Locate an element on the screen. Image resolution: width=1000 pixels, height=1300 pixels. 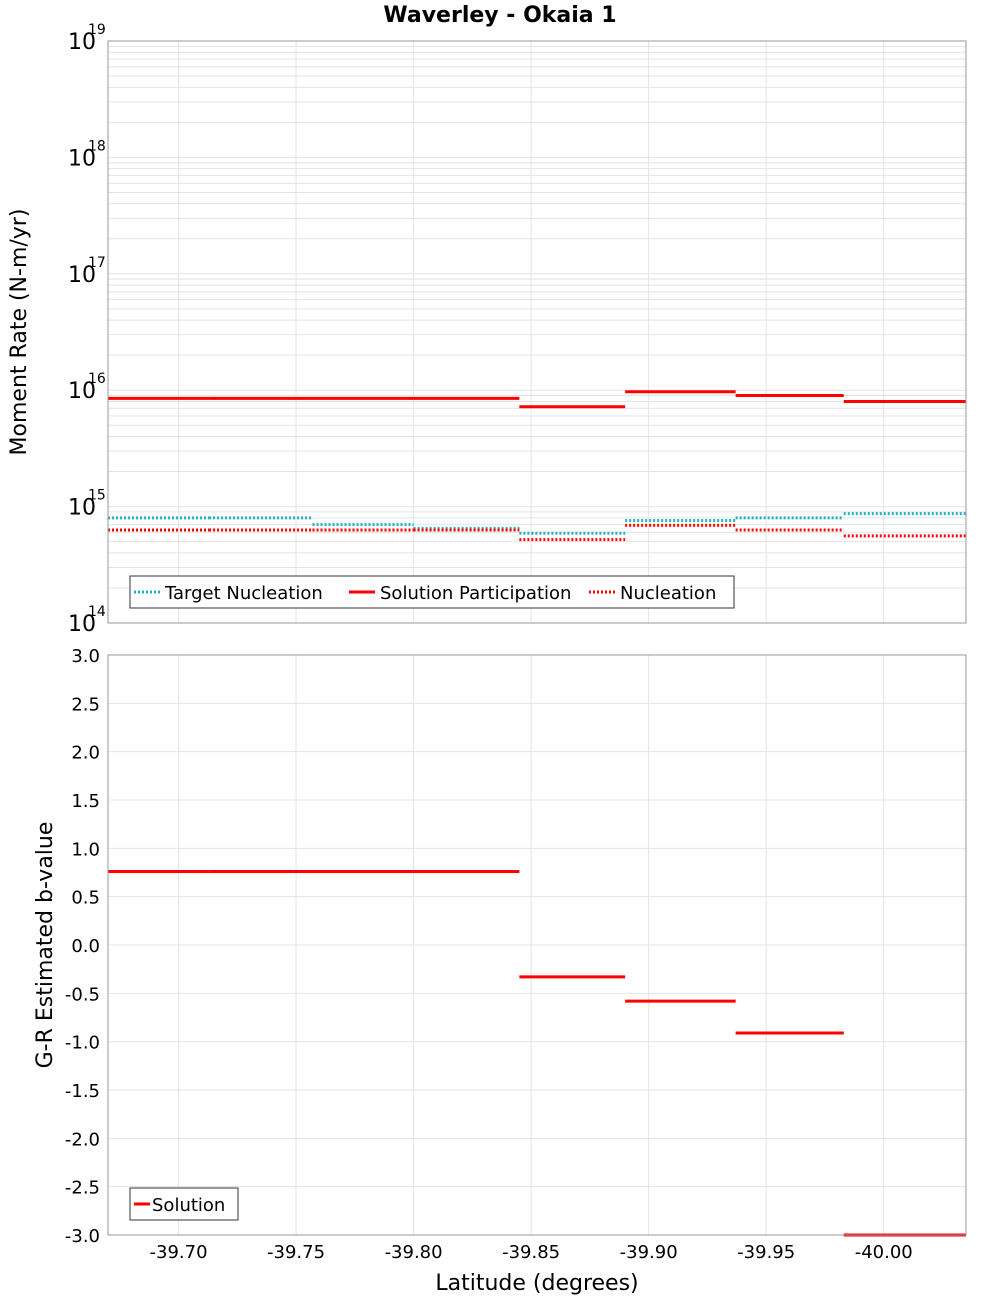
chart-title: Waverley - Okaia 1 is located at coordinates (499, 15).